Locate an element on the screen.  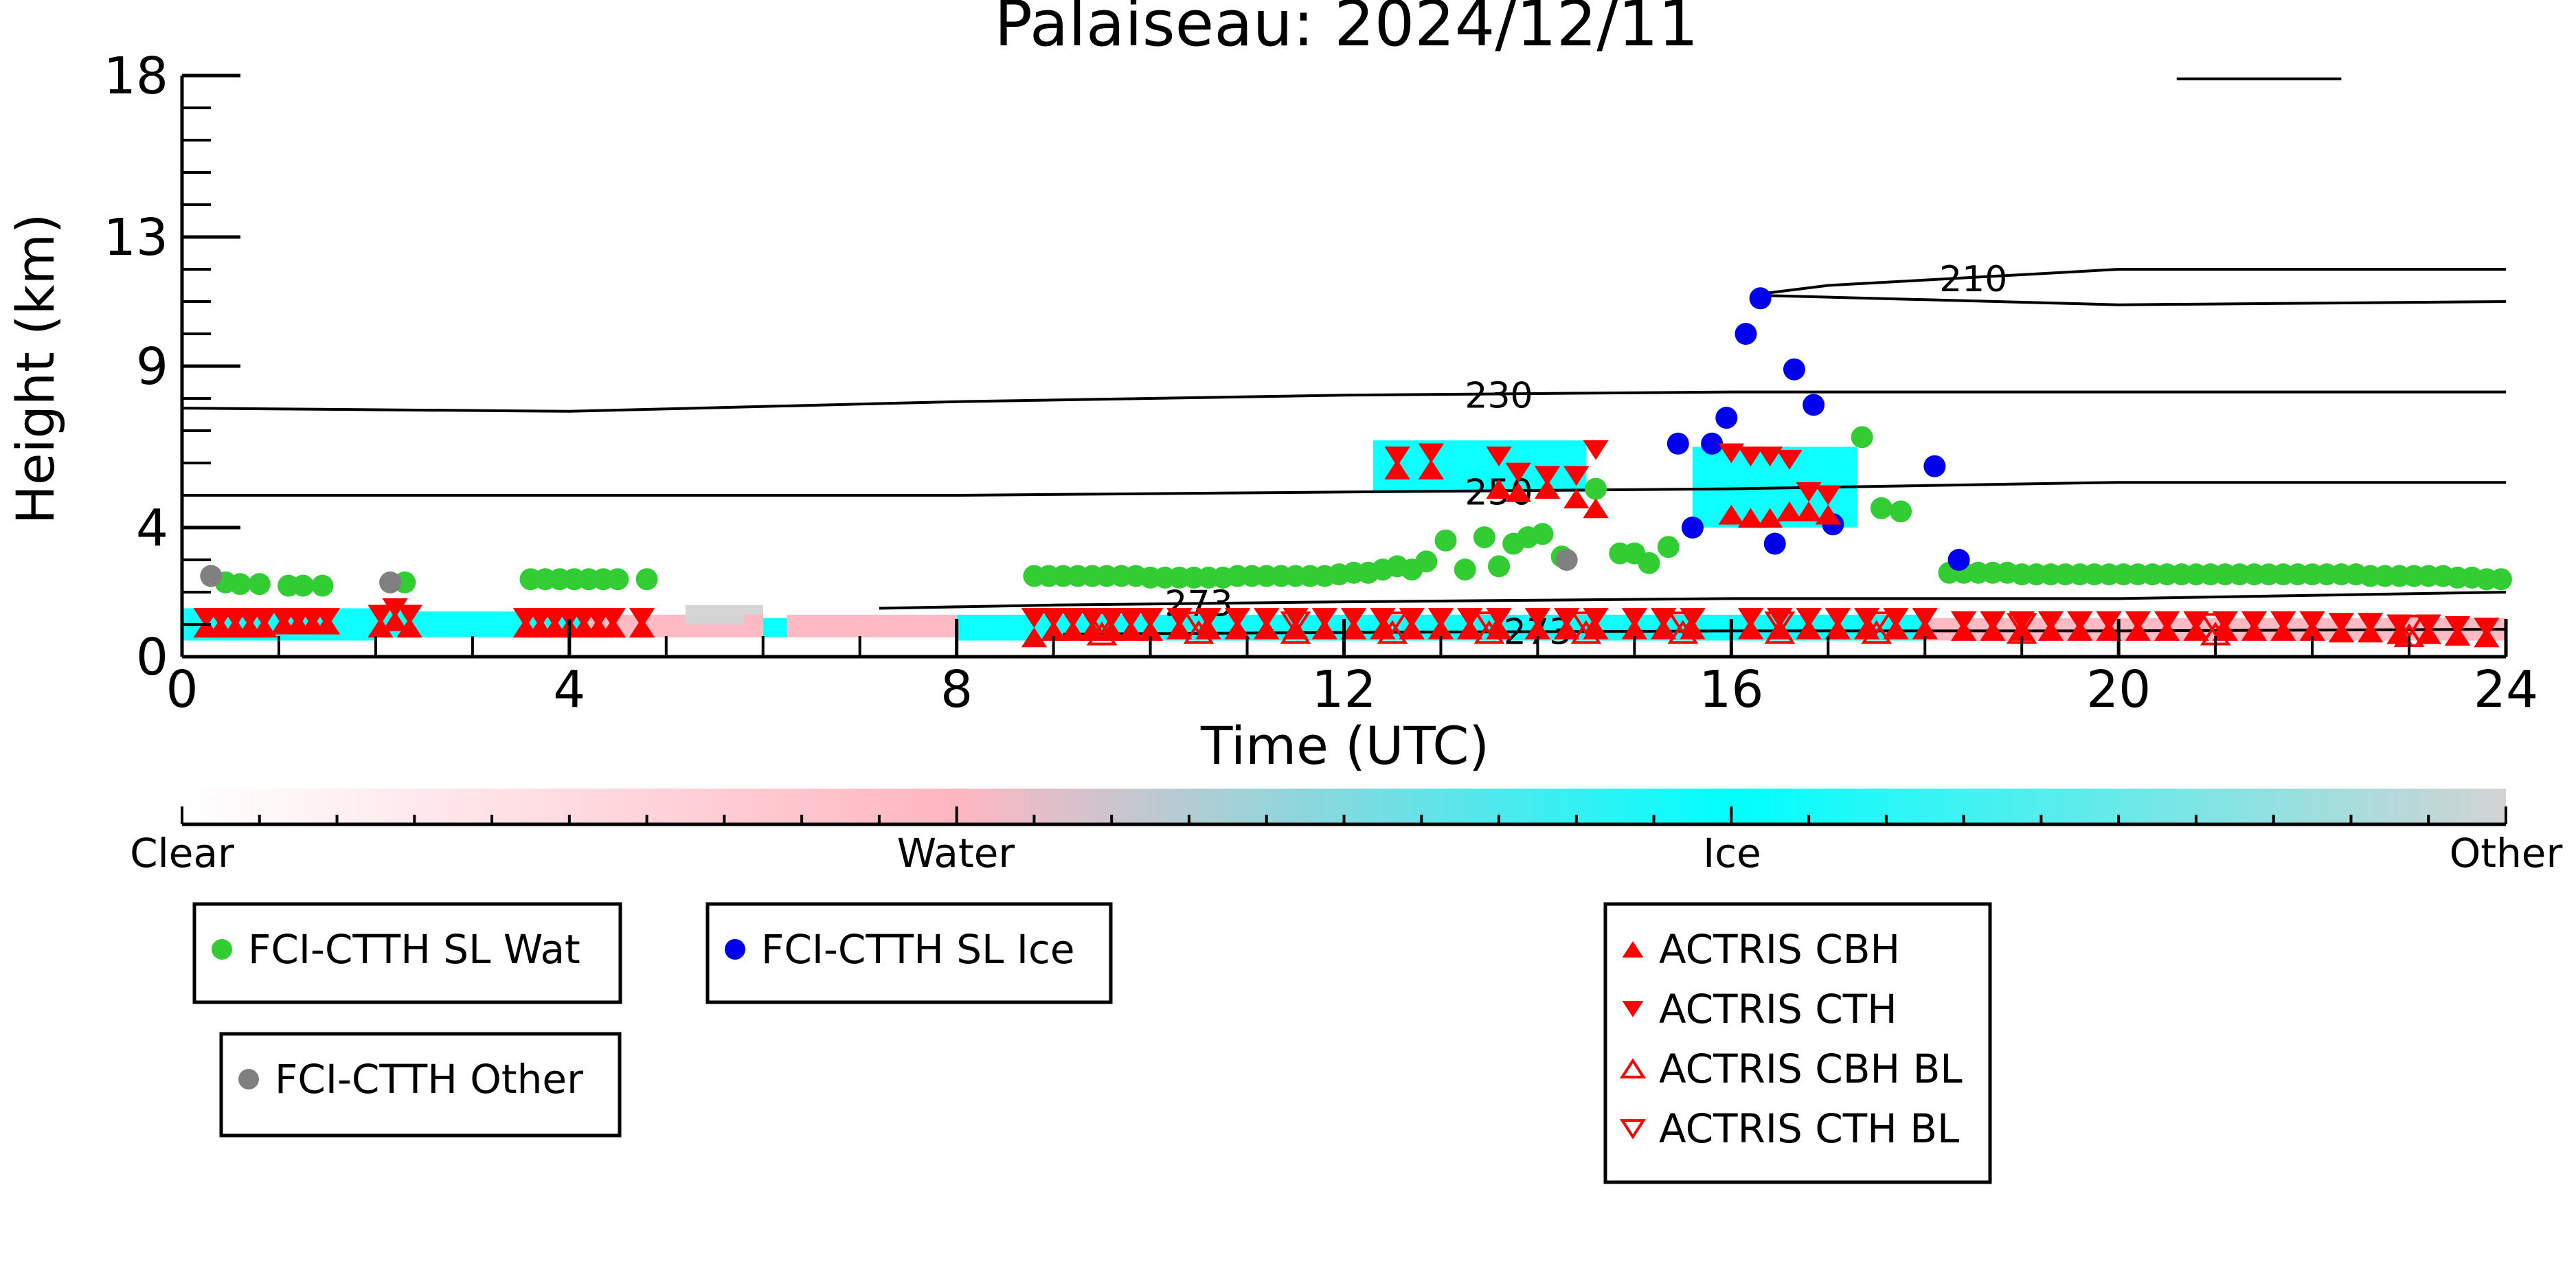
legend-ice-frame is located at coordinates (909, 953).